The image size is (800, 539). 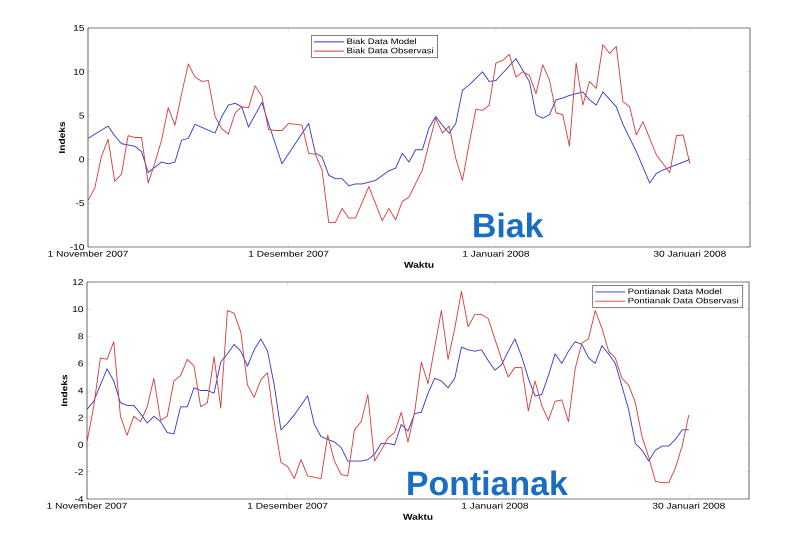 What do you see at coordinates (81, 336) in the screenshot?
I see `y-tick-label: 8` at bounding box center [81, 336].